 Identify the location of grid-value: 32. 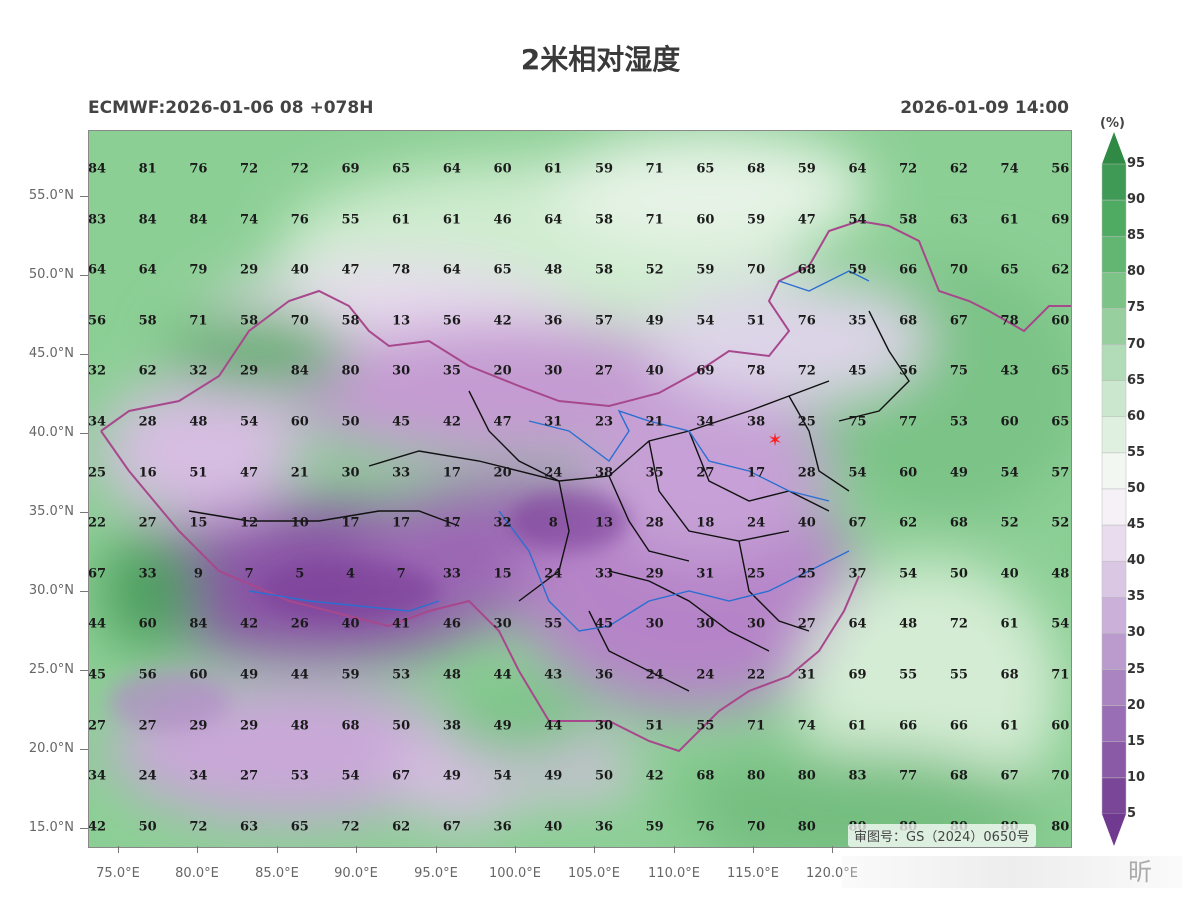
(97, 371).